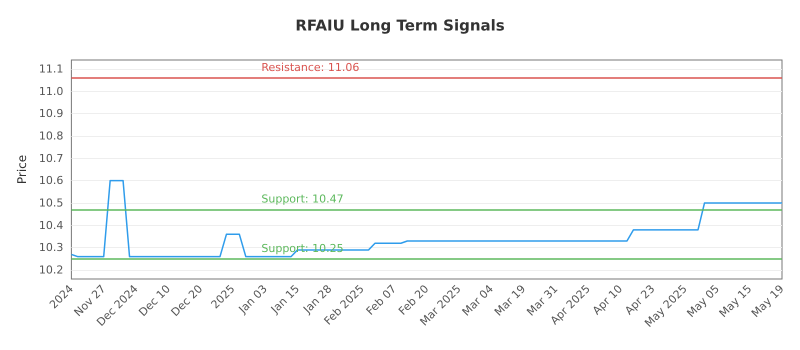 The image size is (800, 350). I want to click on x-tick-label: Jan 03, so click(253, 299).